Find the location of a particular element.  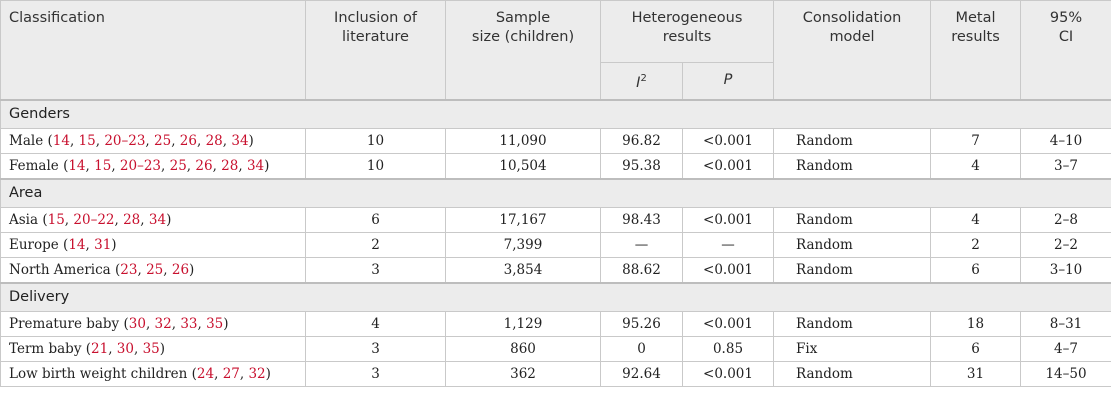

header-cell: Heterogeneous results is located at coordinates (687, 31).